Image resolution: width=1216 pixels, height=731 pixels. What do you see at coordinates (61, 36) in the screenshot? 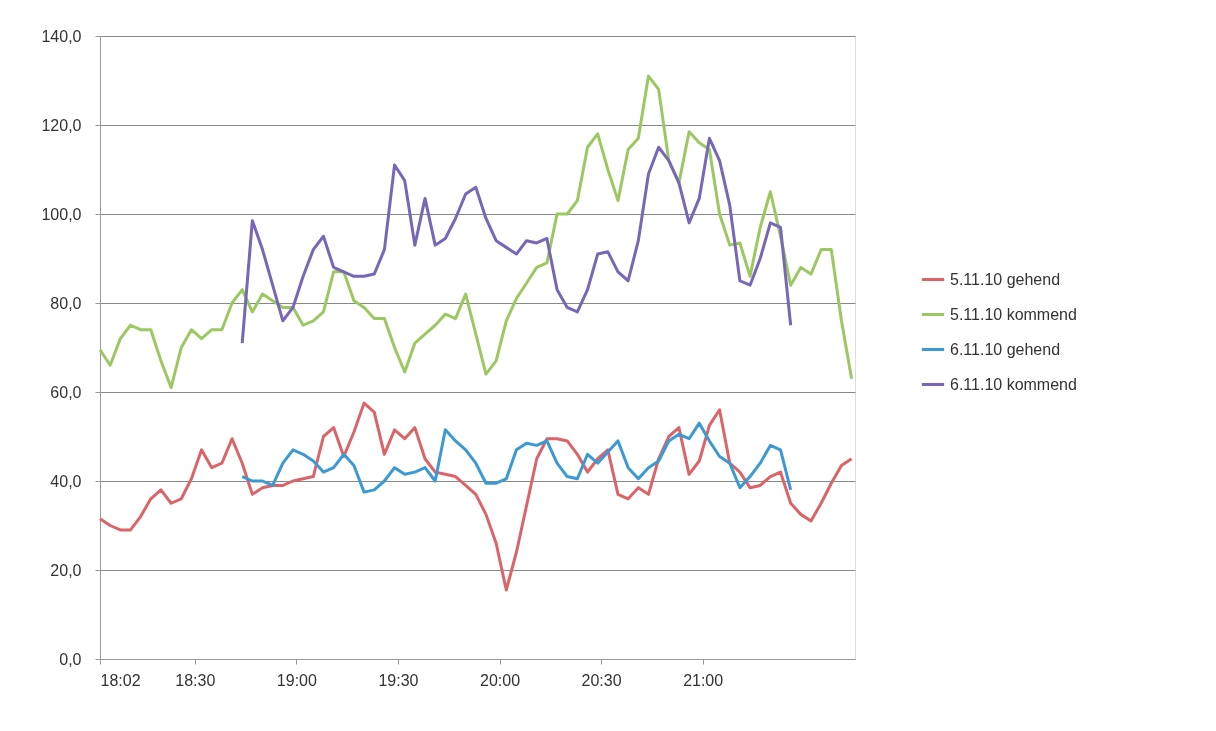
I see `y-tick-label: 140,0` at bounding box center [61, 36].